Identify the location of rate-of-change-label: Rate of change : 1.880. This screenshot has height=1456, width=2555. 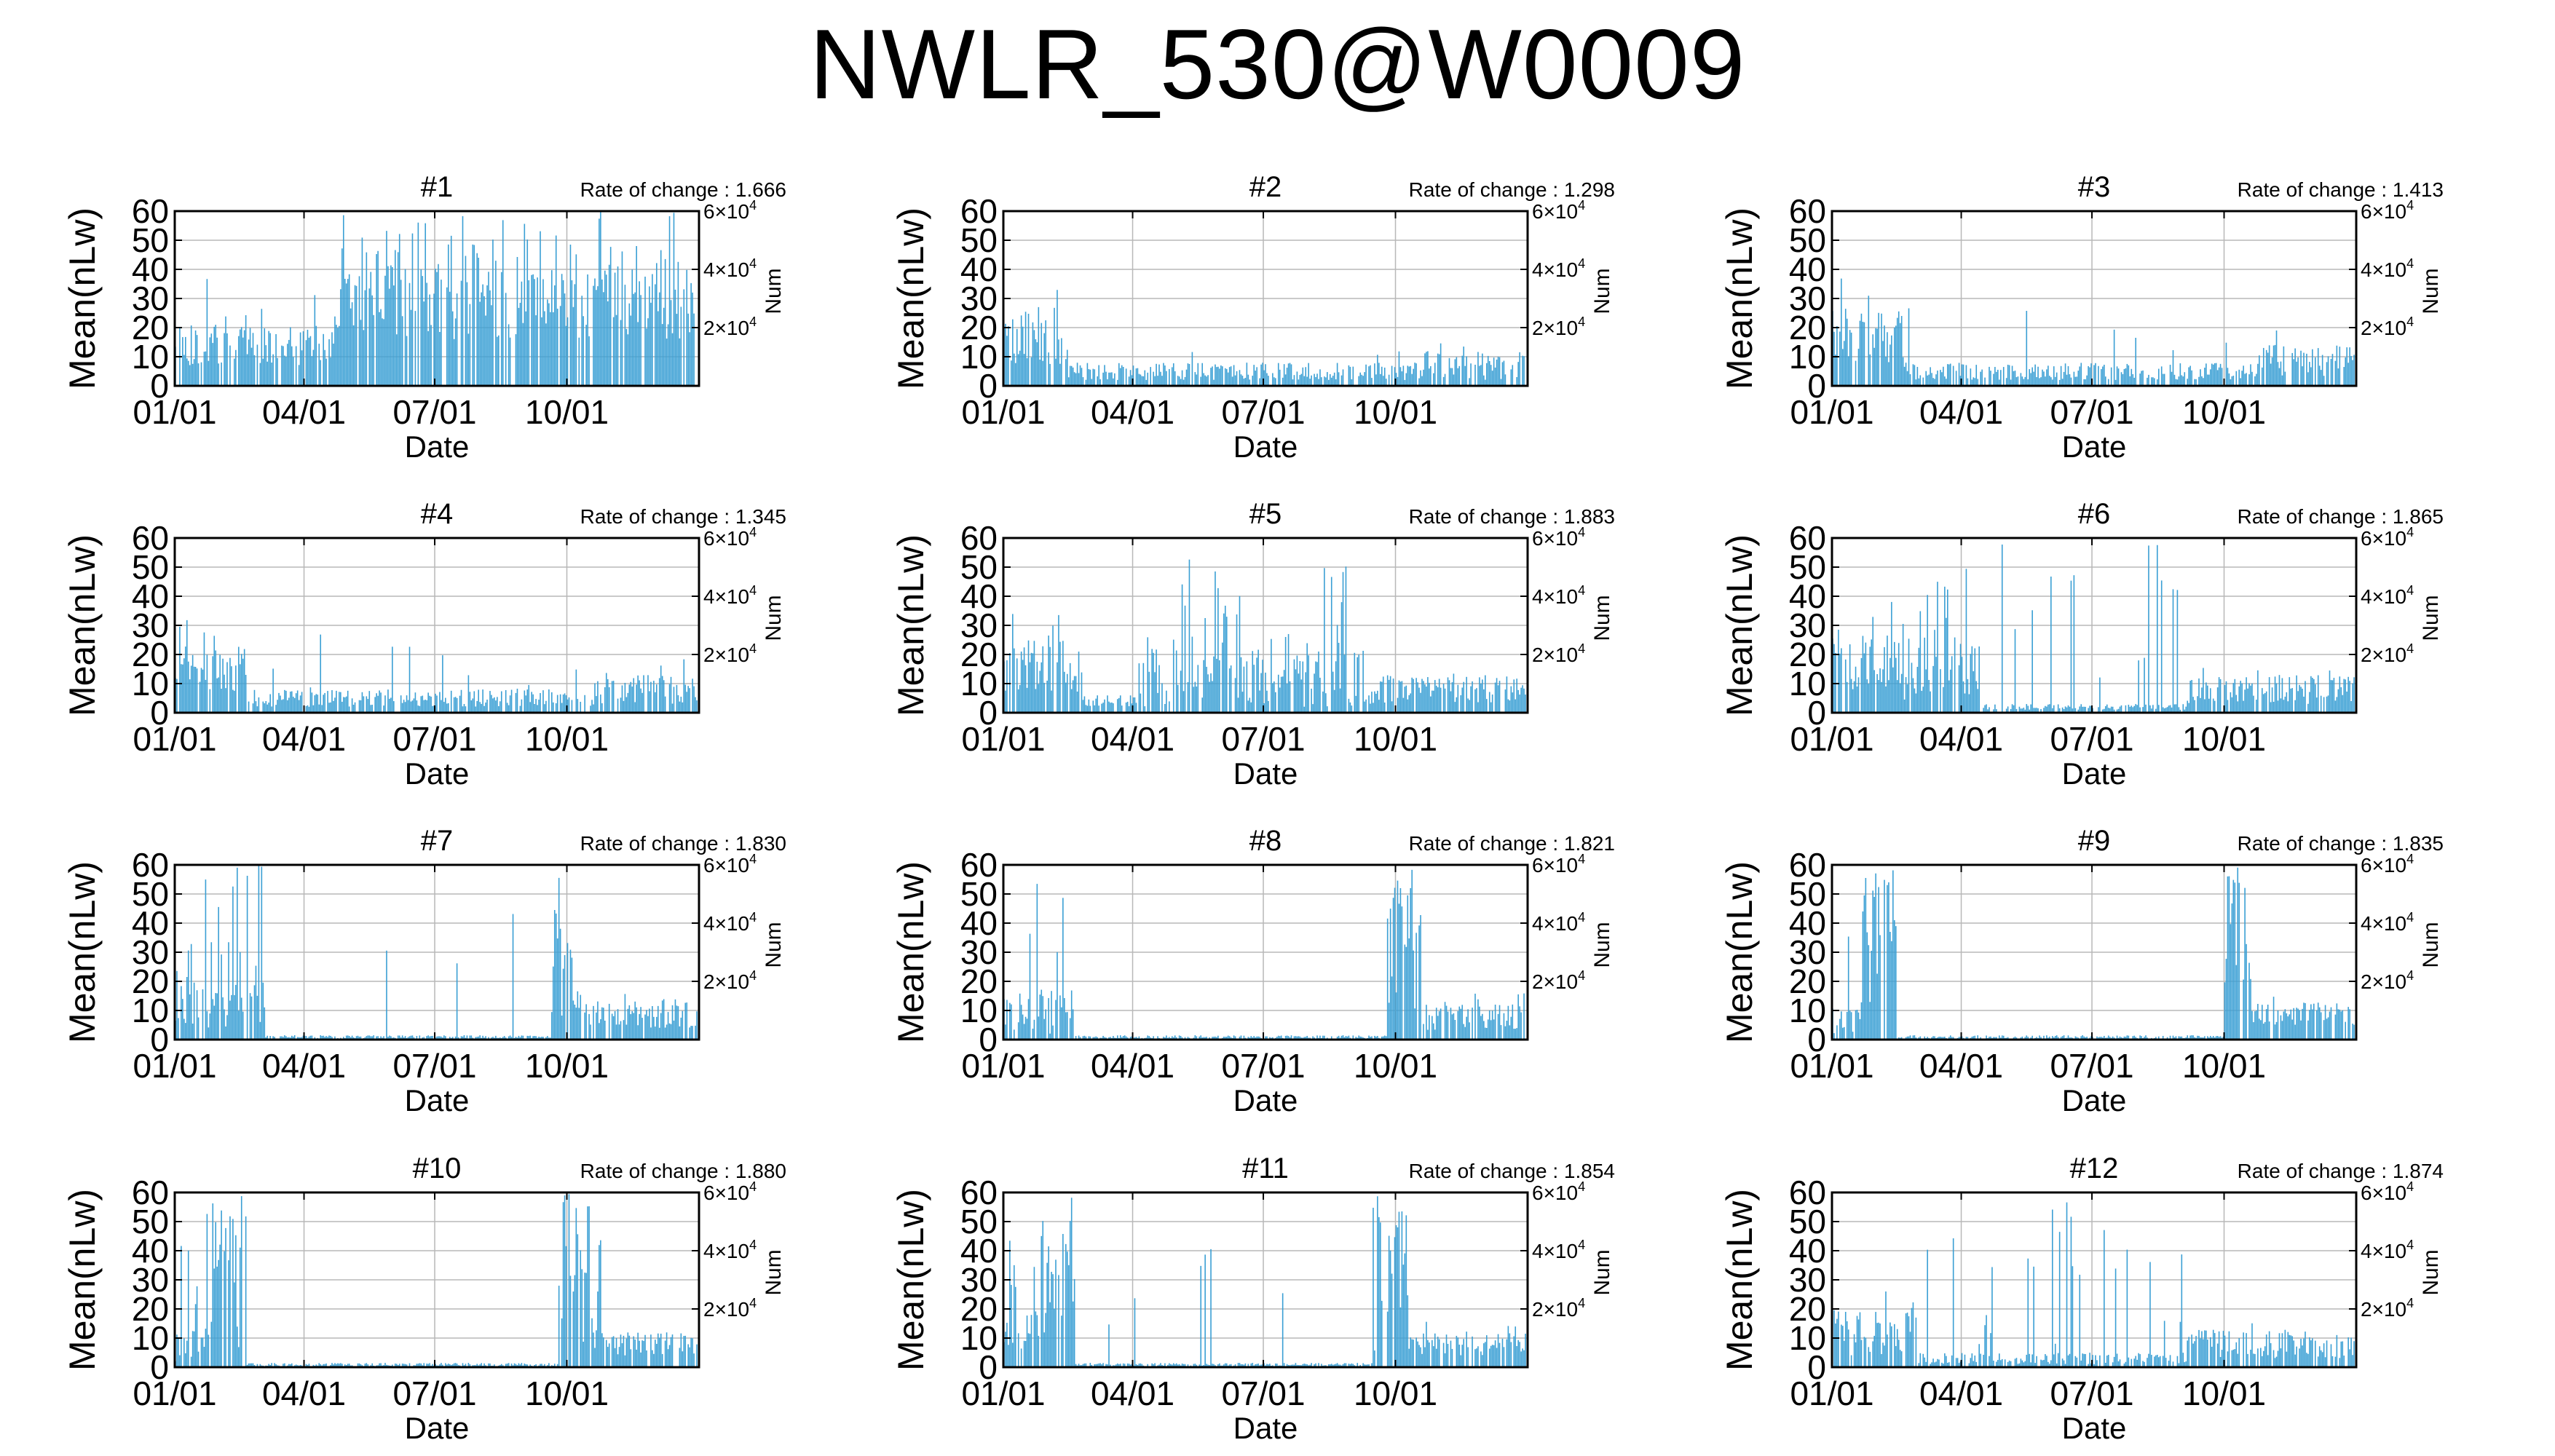
(683, 1171).